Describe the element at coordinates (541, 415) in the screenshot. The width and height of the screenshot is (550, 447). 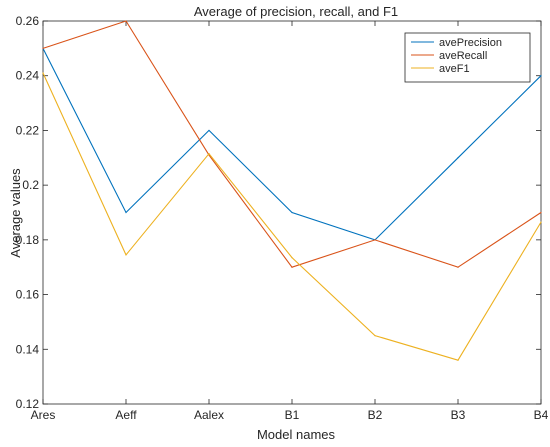
I see `x-tick-label: B4` at that location.